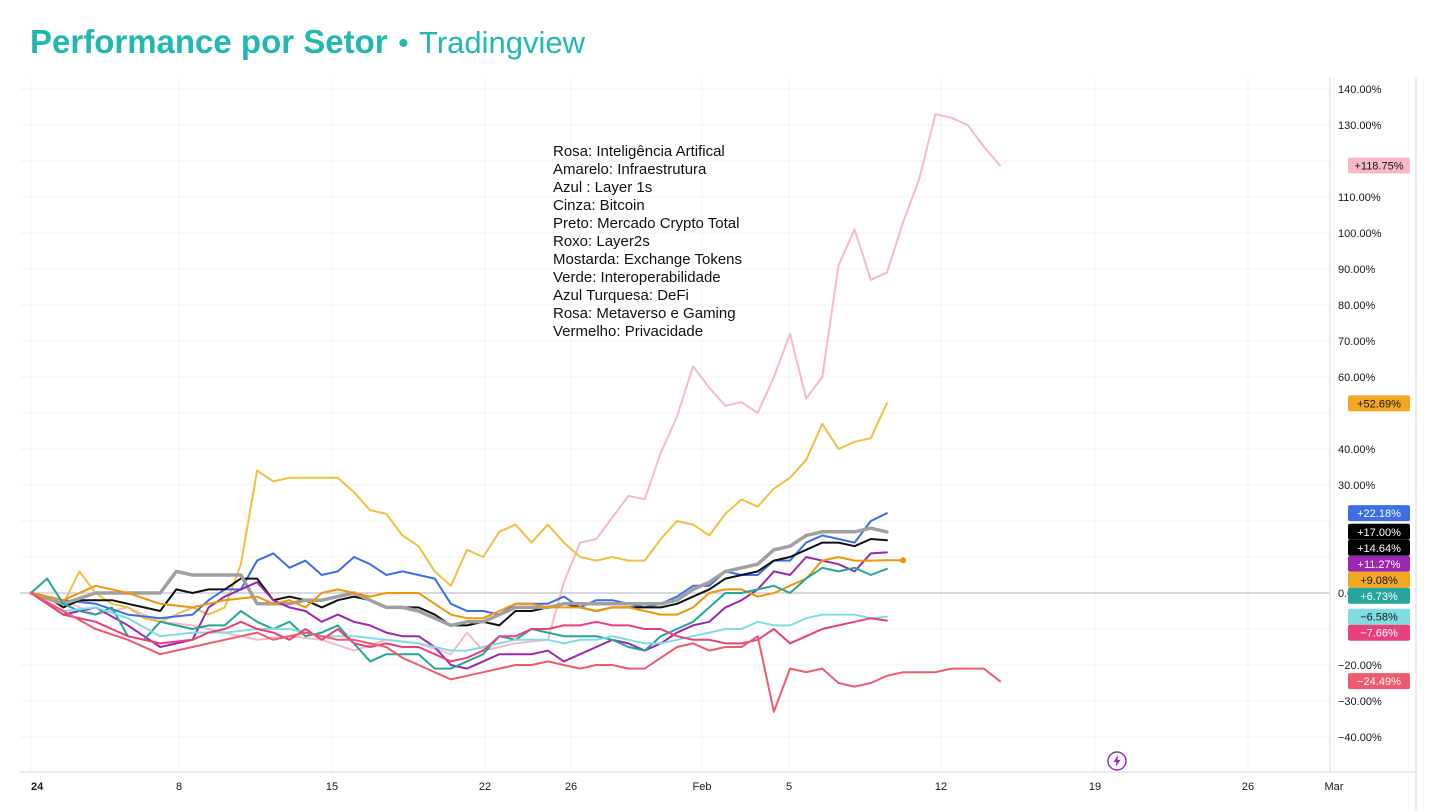 The width and height of the screenshot is (1438, 811). I want to click on y-tick-label: −20.00%, so click(1360, 666).